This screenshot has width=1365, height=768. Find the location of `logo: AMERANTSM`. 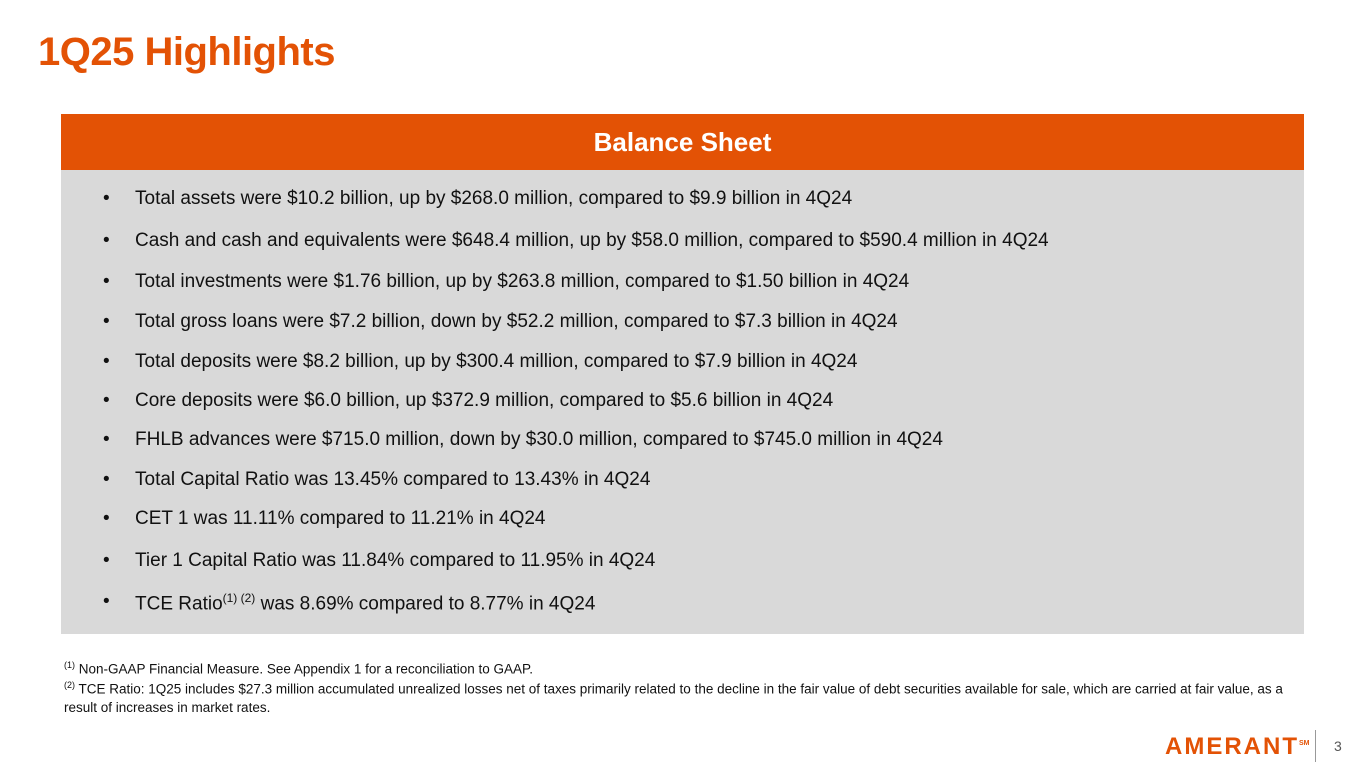

logo: AMERANTSM is located at coordinates (1237, 747).